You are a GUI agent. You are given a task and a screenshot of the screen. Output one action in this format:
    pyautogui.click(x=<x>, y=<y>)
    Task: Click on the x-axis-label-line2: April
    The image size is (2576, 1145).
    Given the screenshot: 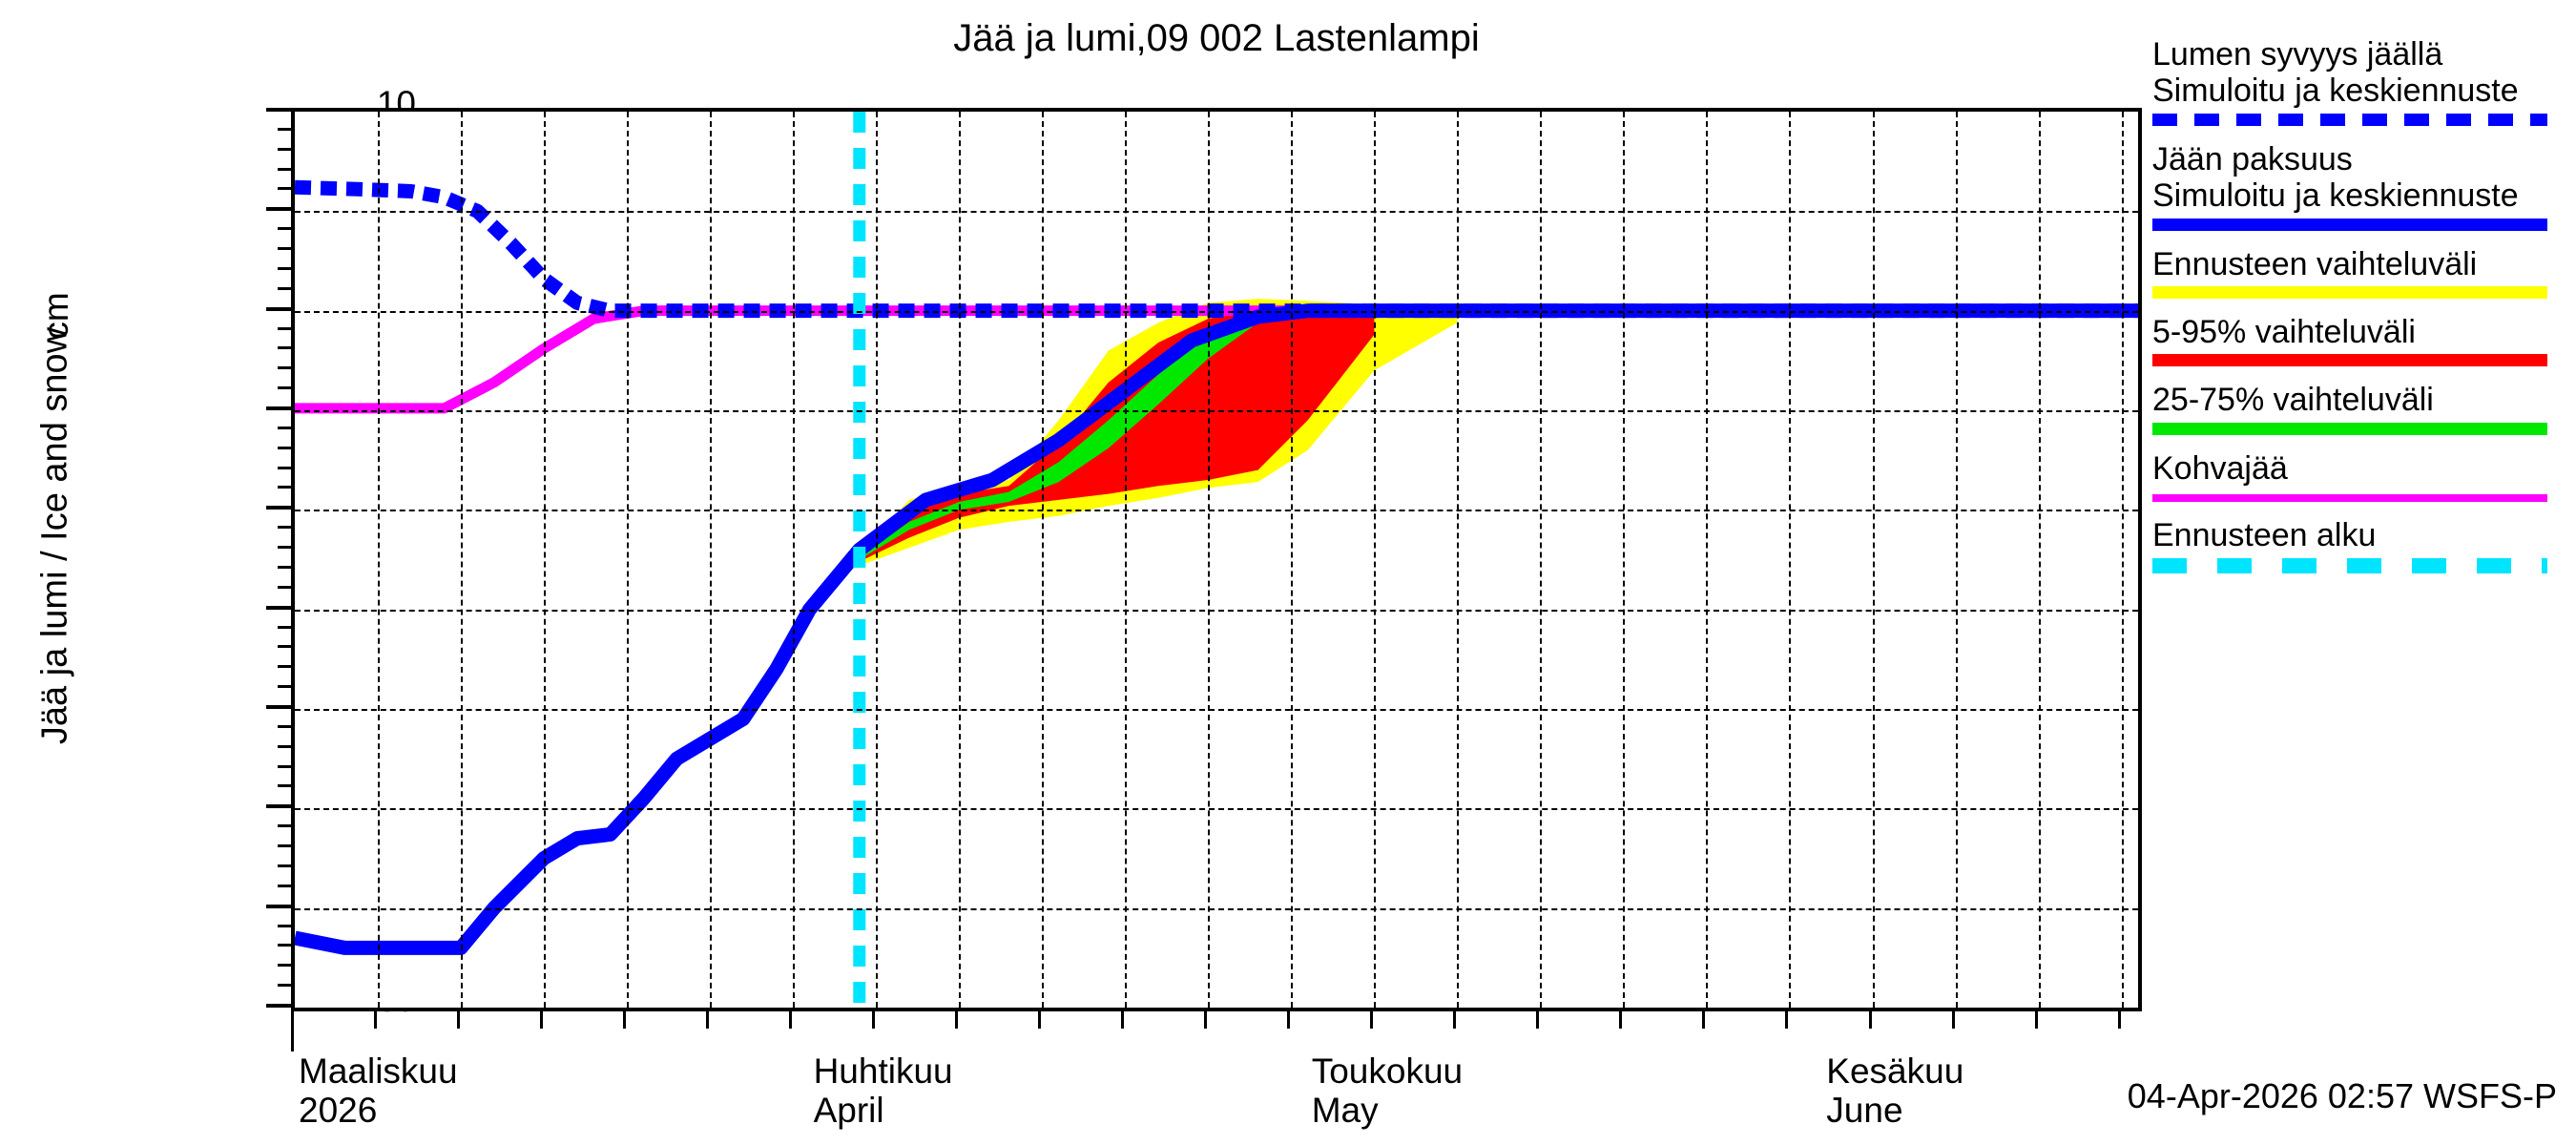 What is the action you would take?
    pyautogui.click(x=848, y=1111)
    